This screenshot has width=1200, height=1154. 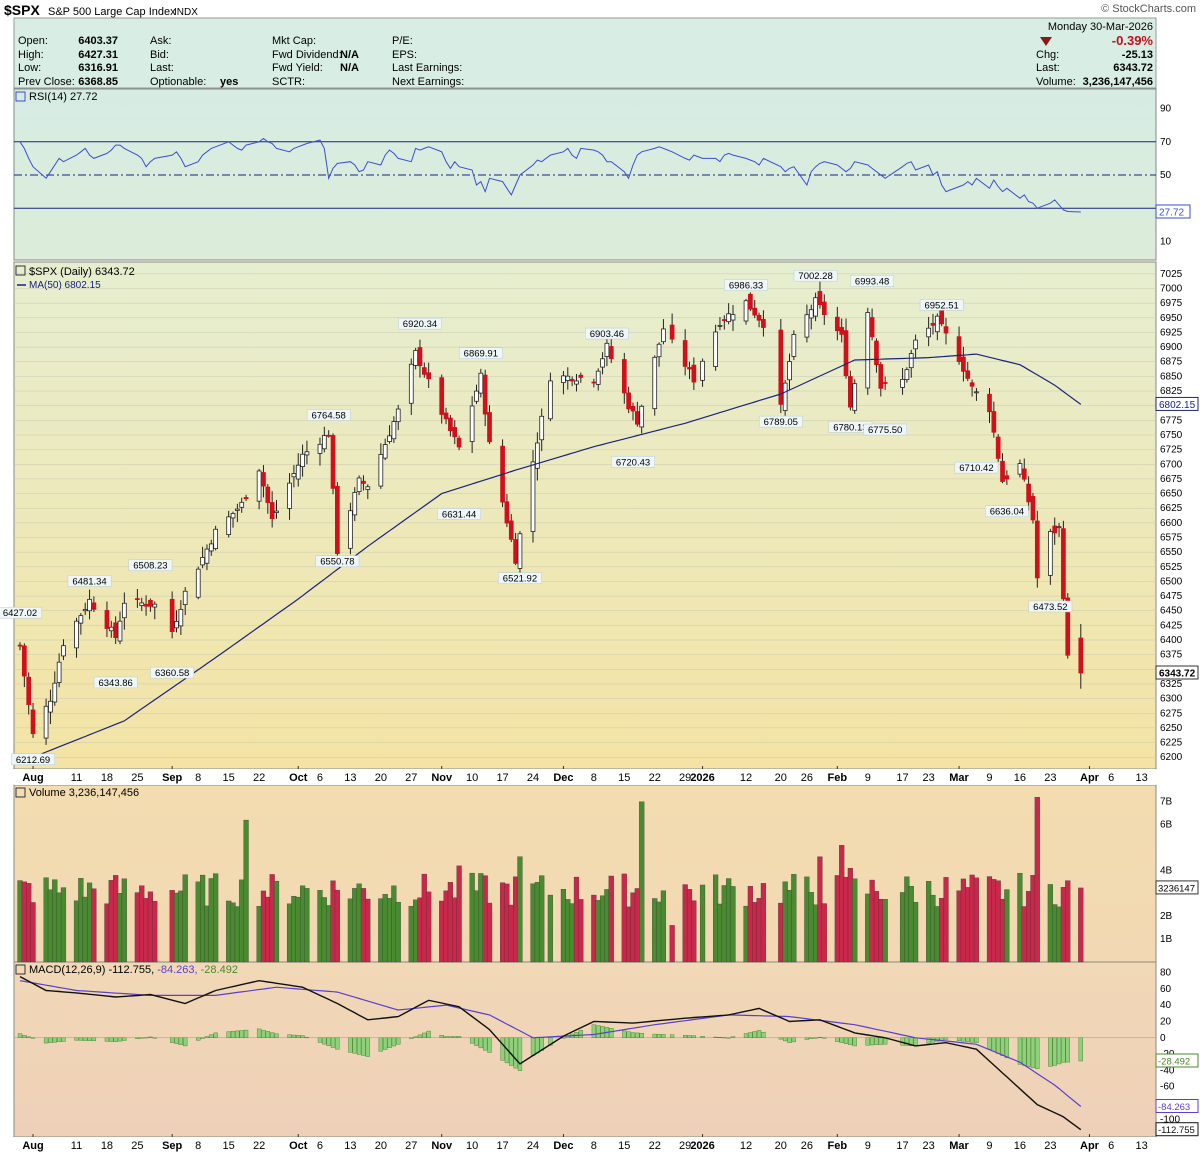 I want to click on x-tick-label: Nov, so click(x=442, y=1146).